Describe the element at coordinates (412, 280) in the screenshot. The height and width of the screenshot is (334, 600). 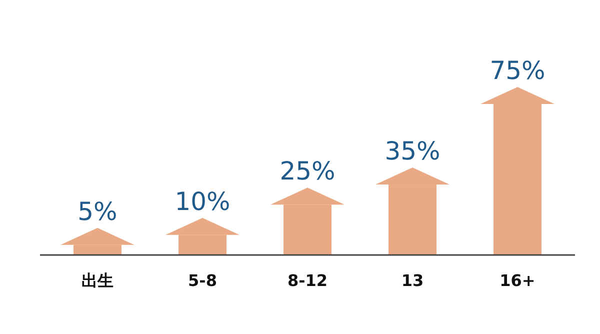
I see `x-tick-label: 13` at that location.